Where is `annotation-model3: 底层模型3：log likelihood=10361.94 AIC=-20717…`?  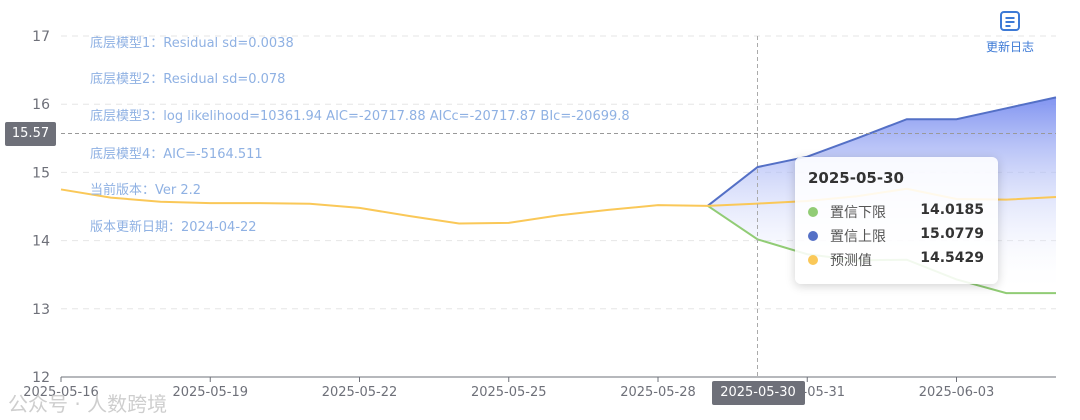
annotation-model3: 底层模型3：log likelihood=10361.94 AIC=-20717… is located at coordinates (360, 116).